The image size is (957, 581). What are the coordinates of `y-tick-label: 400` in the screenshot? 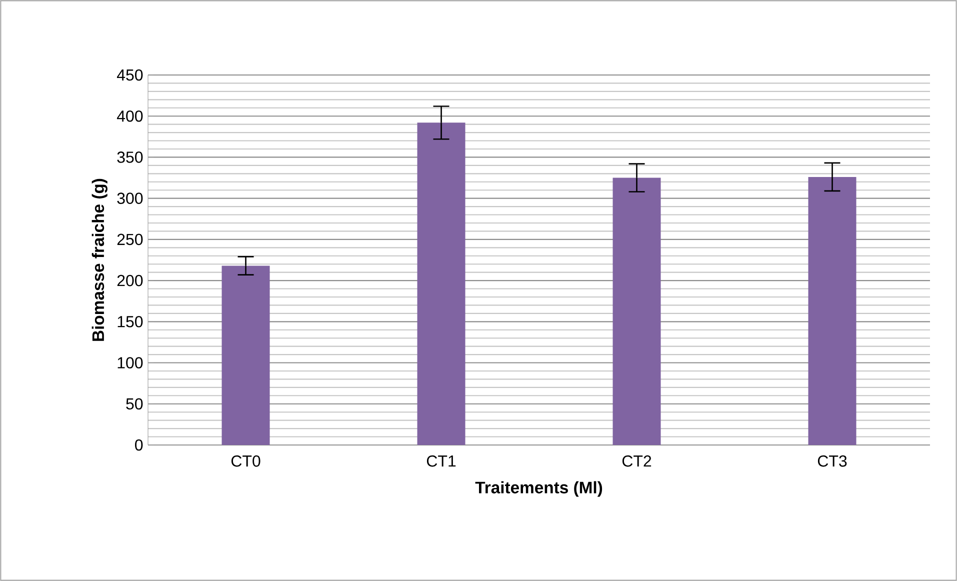 It's located at (129, 116).